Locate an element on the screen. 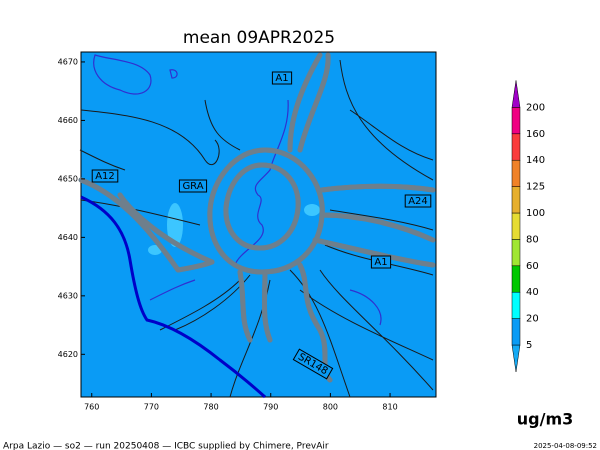 The width and height of the screenshot is (600, 450). colorbar-label: 40 is located at coordinates (532, 292).